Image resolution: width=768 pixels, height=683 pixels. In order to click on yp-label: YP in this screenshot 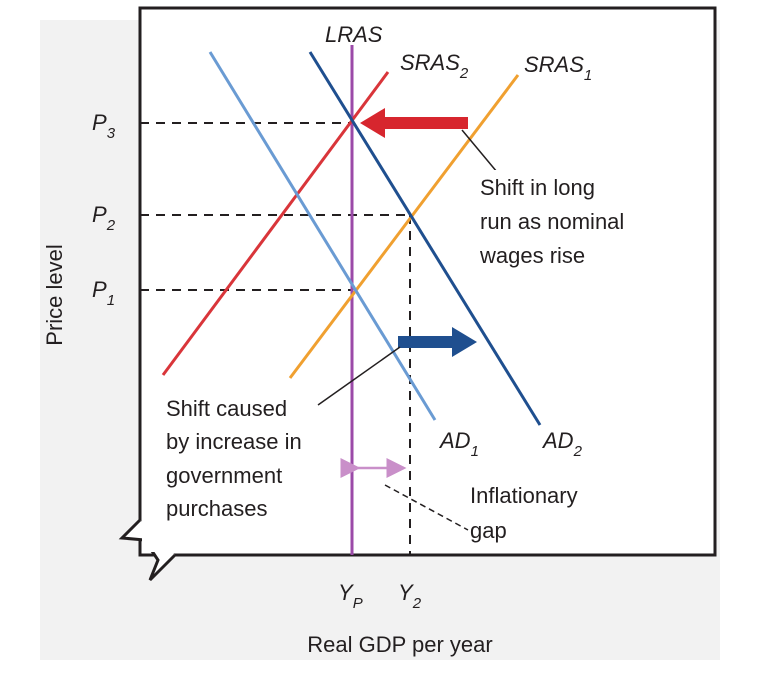, I will do `click(350, 596)`.